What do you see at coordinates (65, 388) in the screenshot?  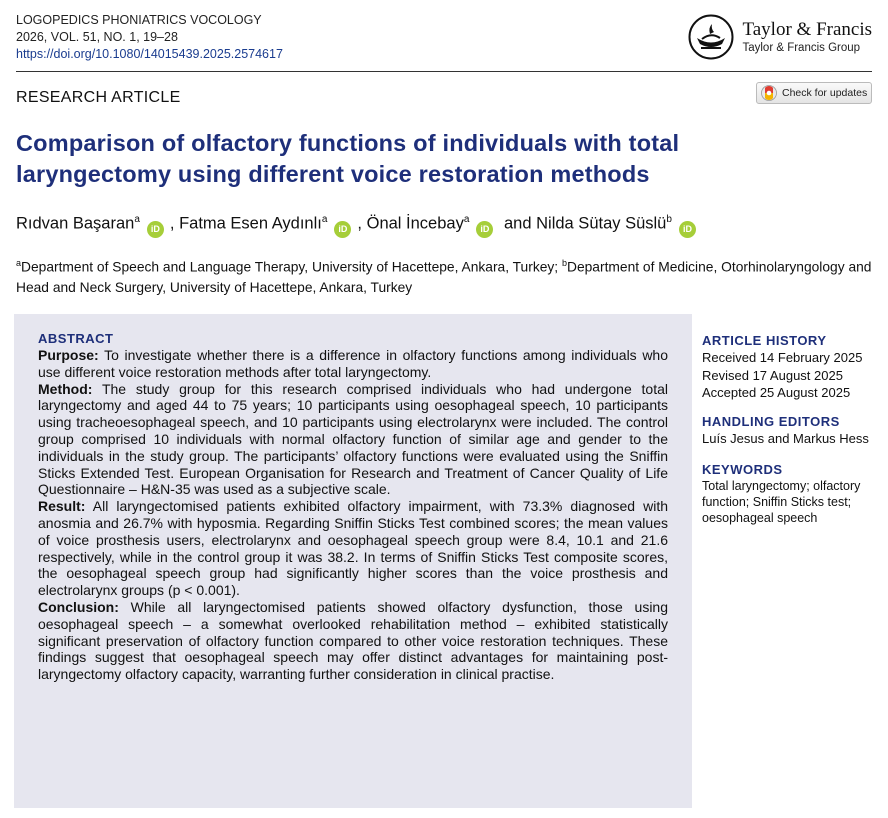 I see `method-label: Method:` at bounding box center [65, 388].